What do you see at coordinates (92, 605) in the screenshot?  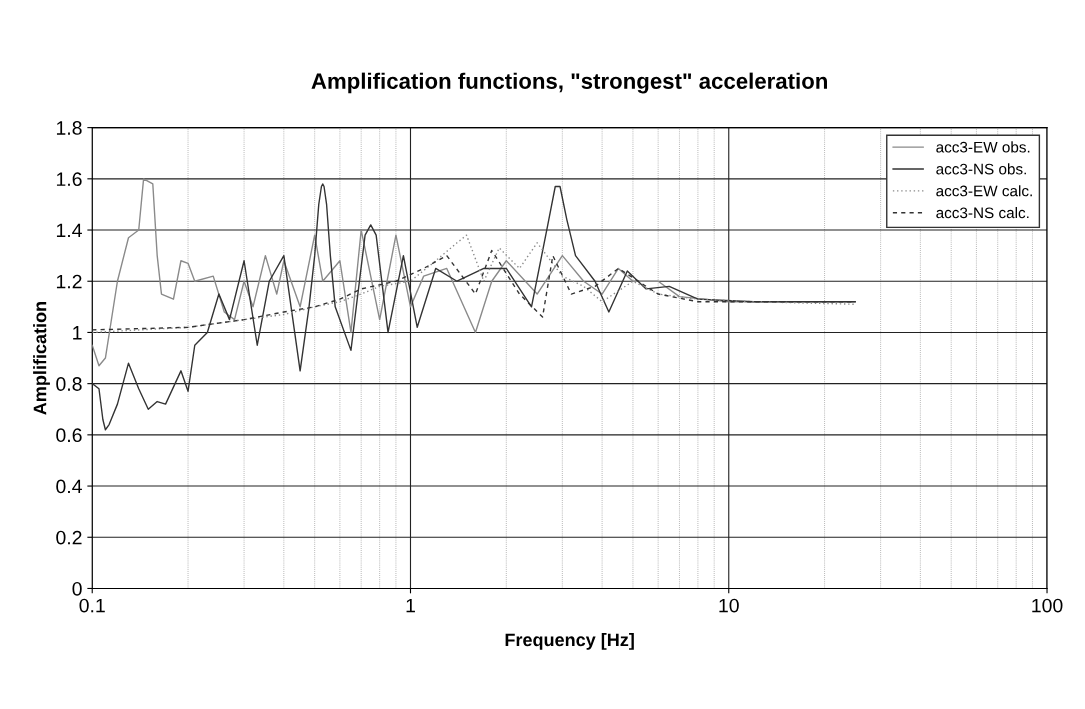 I see `x-tick-label: 0.1` at bounding box center [92, 605].